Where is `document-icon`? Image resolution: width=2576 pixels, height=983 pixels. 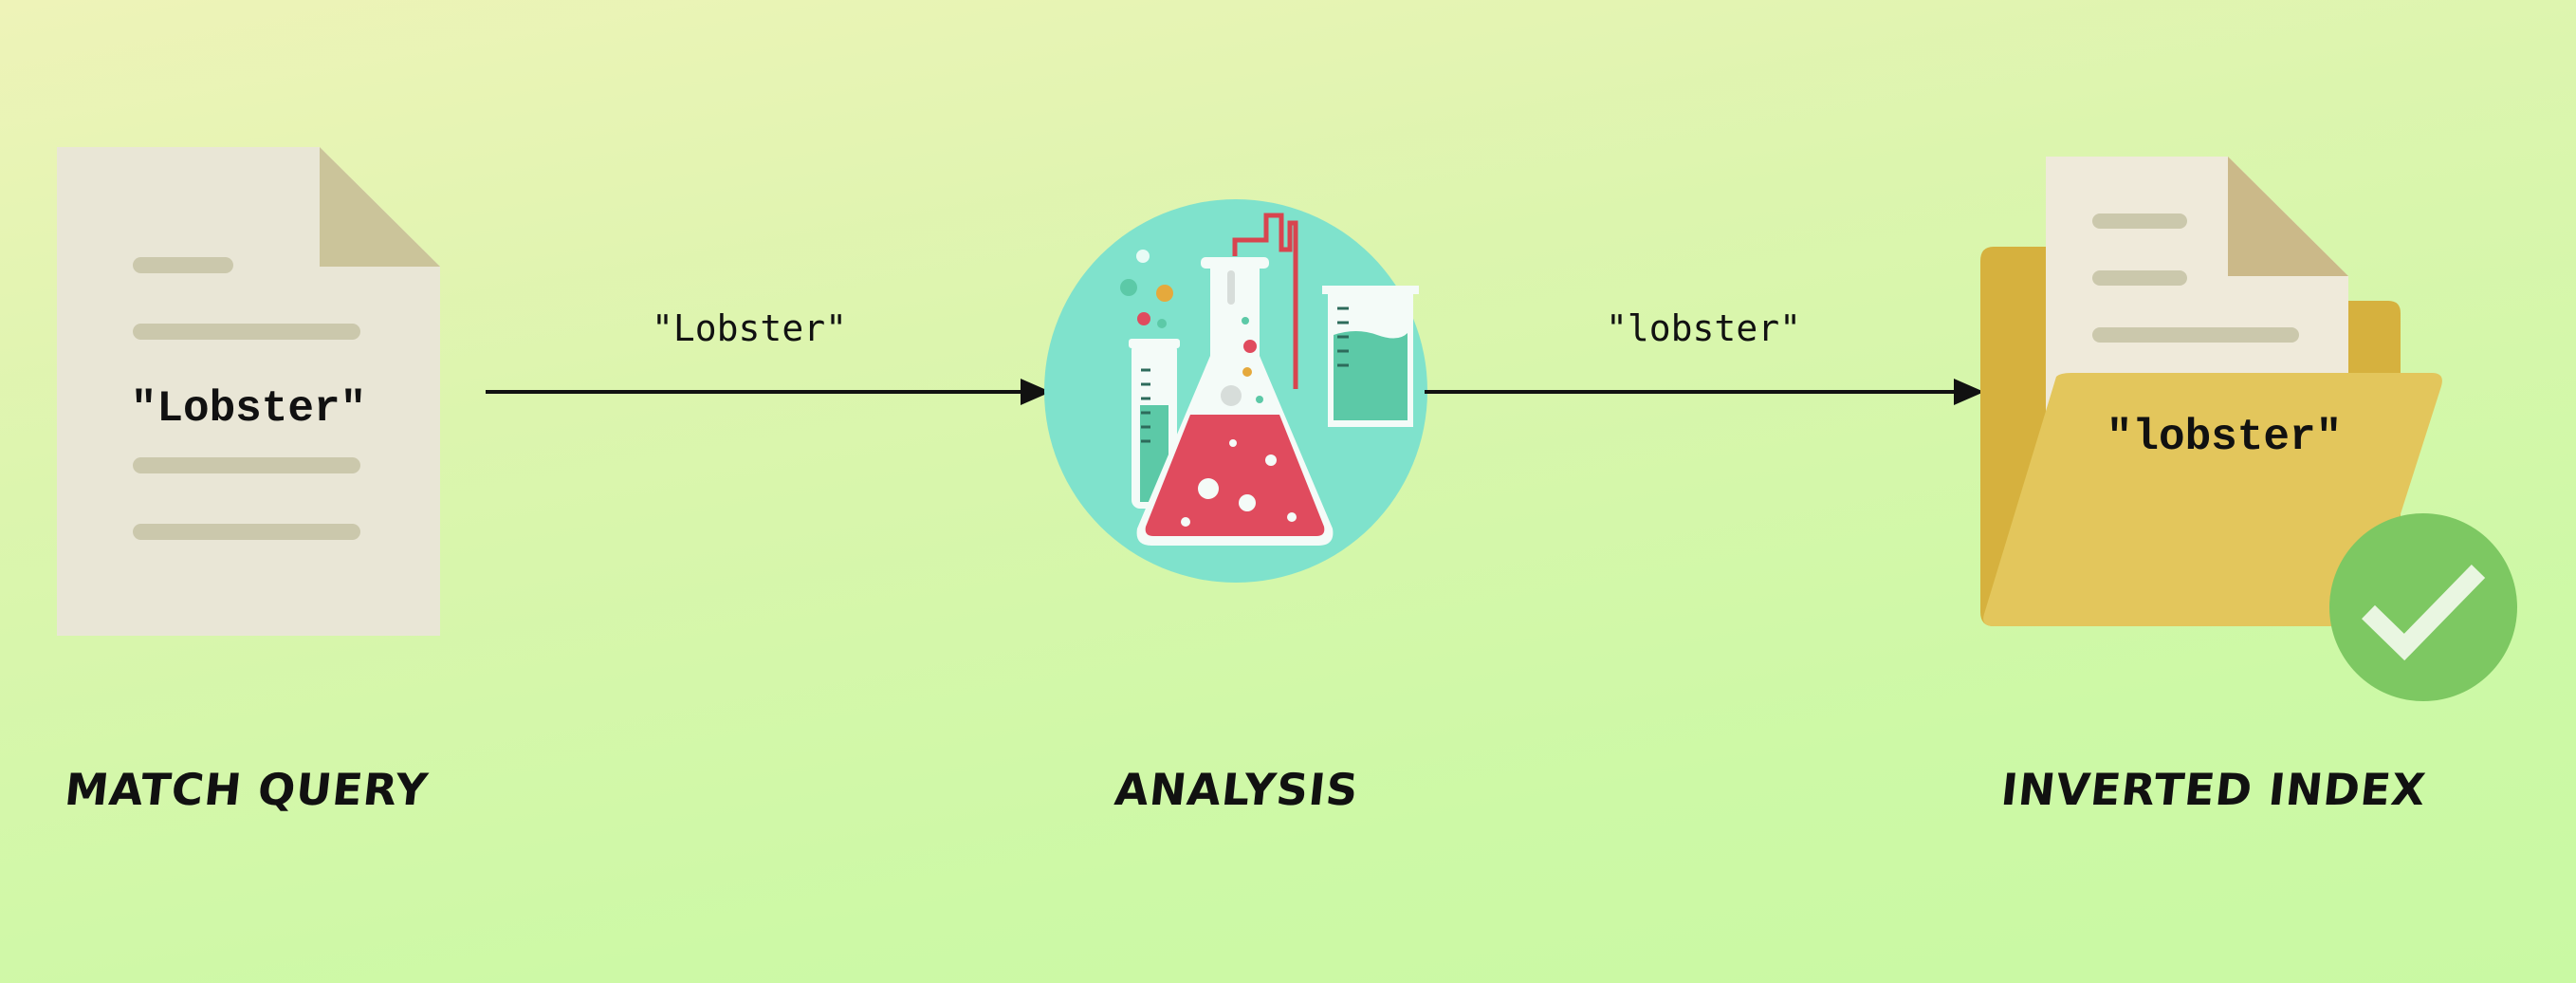
document-icon is located at coordinates (248, 391).